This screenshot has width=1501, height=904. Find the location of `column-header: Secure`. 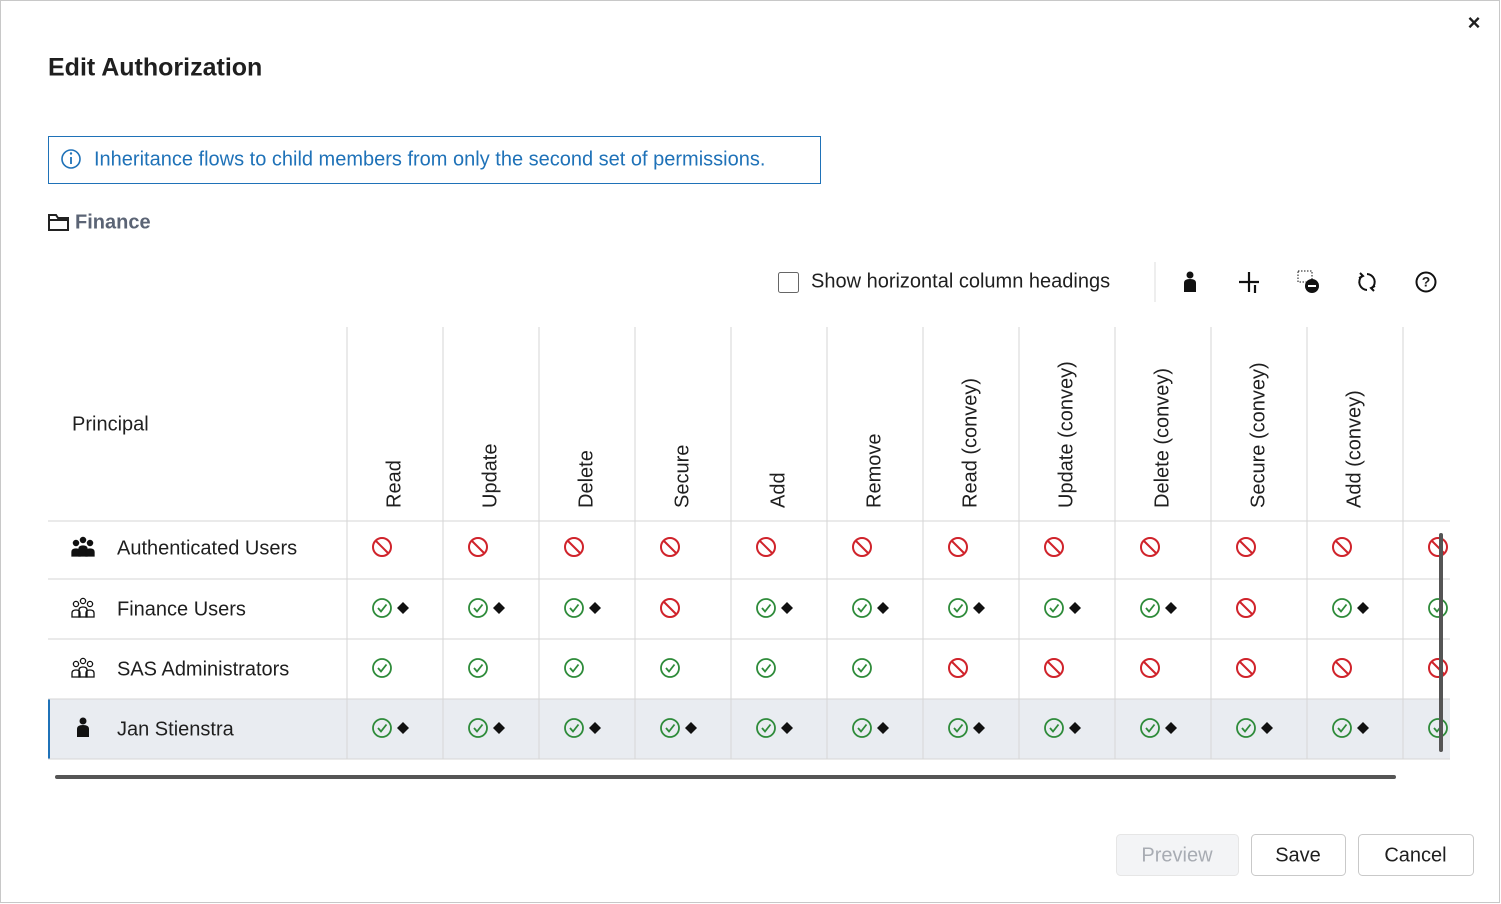

column-header: Secure is located at coordinates (682, 476).